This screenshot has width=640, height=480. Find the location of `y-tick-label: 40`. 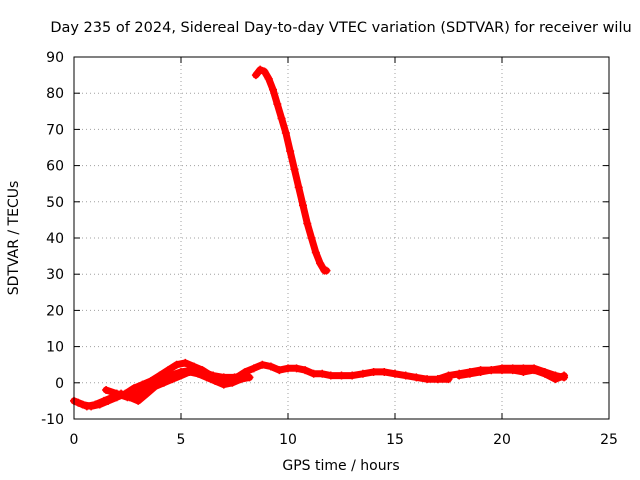

y-tick-label: 40 is located at coordinates (55, 239).